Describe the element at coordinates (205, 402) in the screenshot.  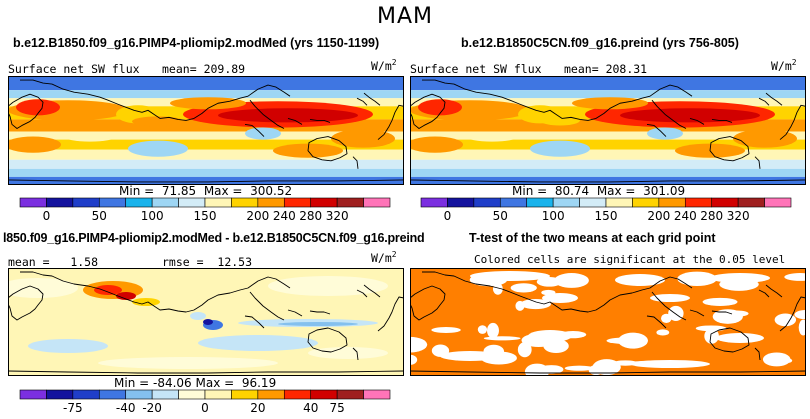
I see `panel-bl-colorbar: -75 -40 -20 0 20 40 75` at that location.